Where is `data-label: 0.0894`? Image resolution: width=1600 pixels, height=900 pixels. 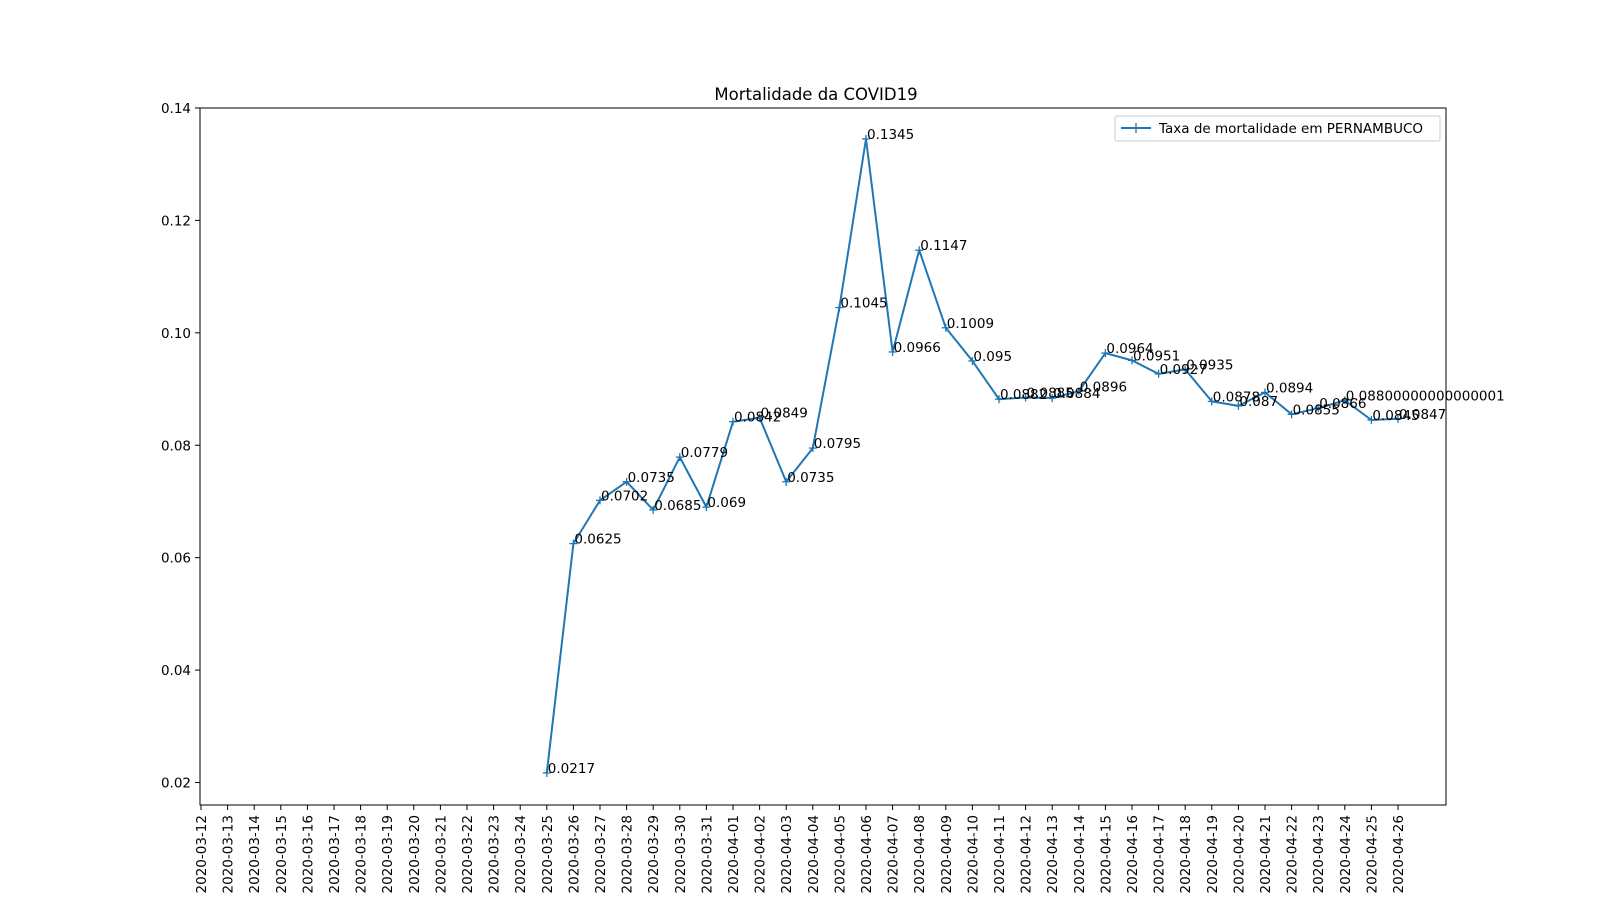
data-label: 0.0894 is located at coordinates (1289, 388).